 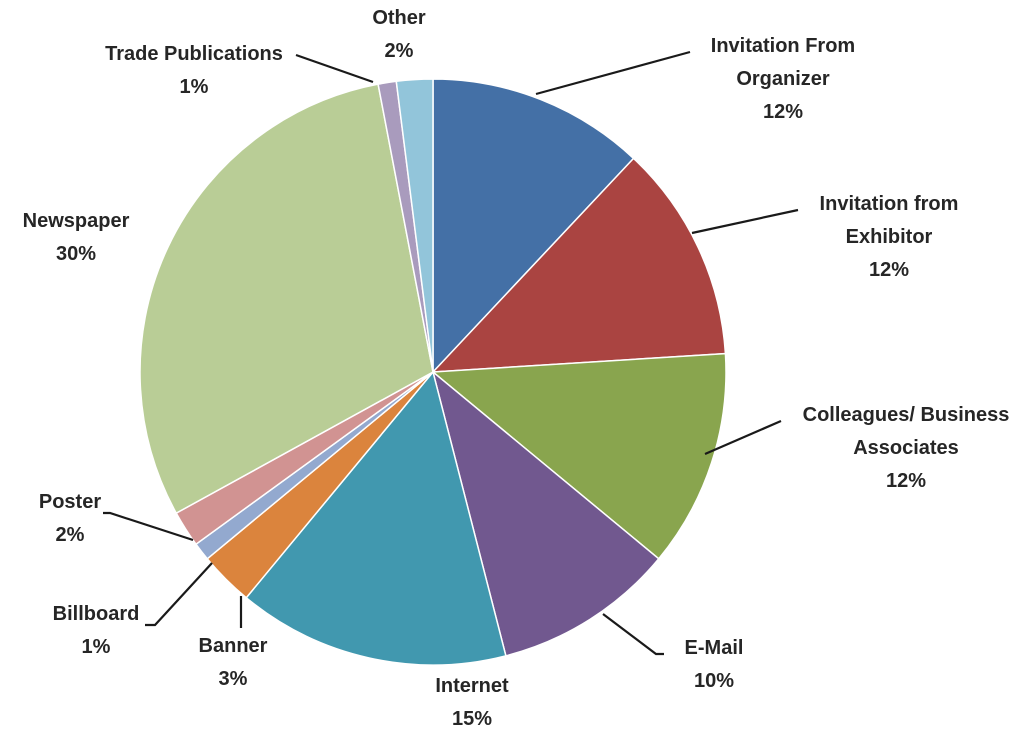 I want to click on slice-label: E-Mail 10%, so click(x=714, y=664).